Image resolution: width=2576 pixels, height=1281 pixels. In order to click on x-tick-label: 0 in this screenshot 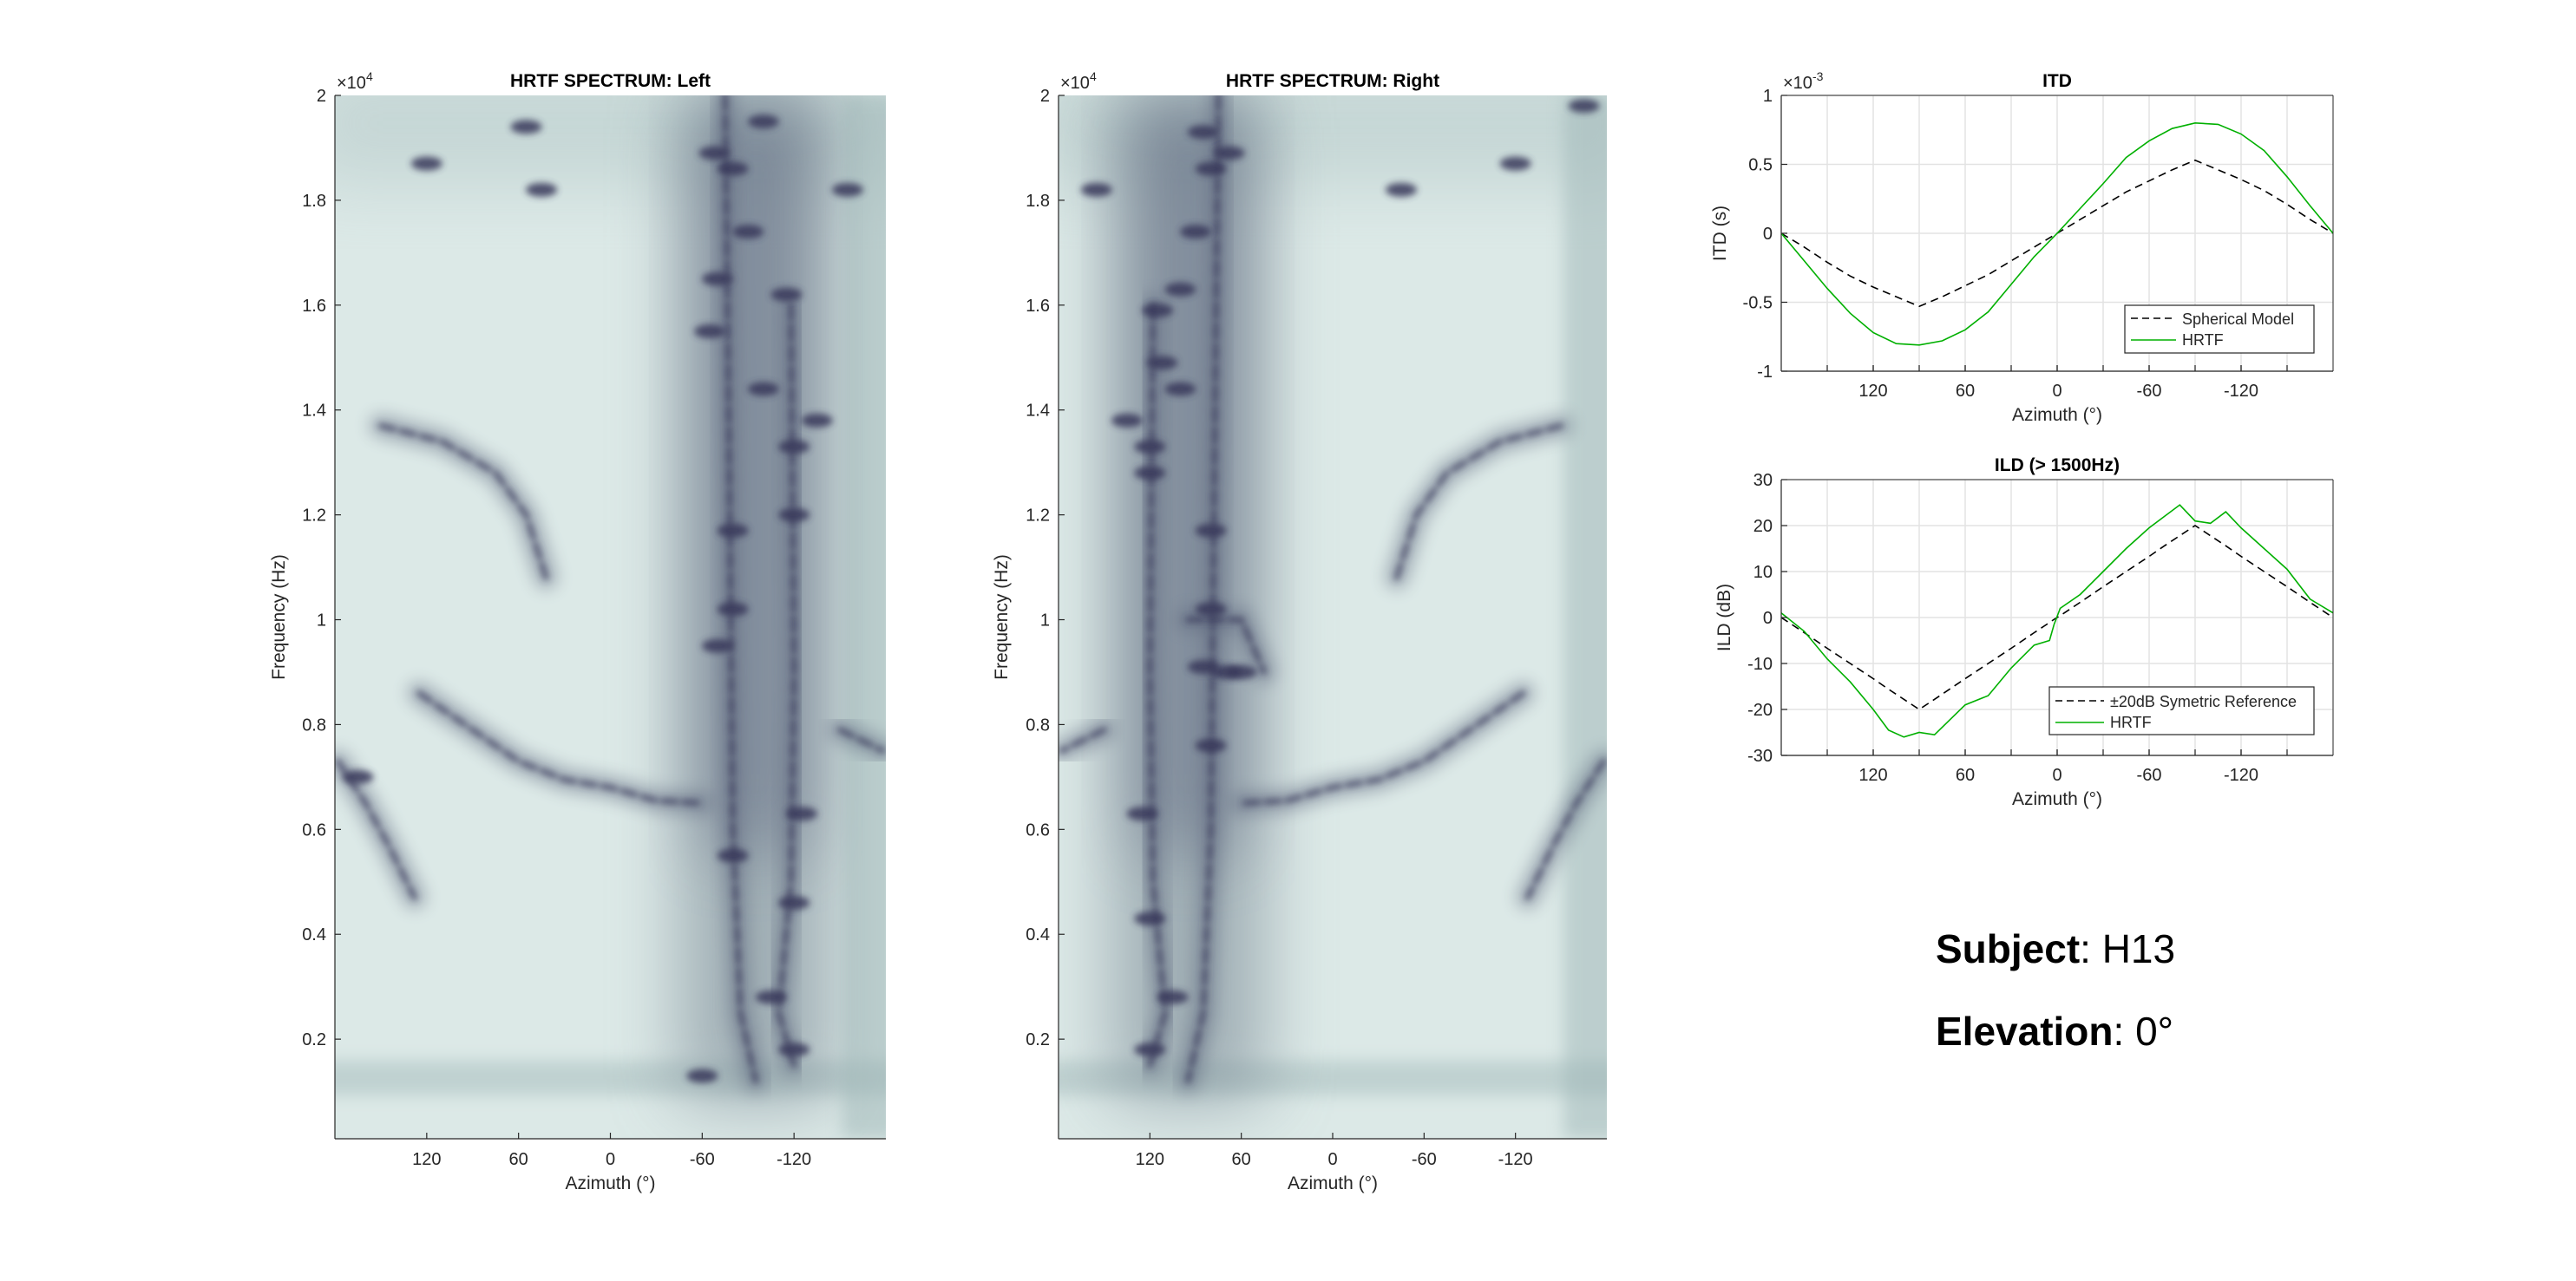, I will do `click(2056, 391)`.